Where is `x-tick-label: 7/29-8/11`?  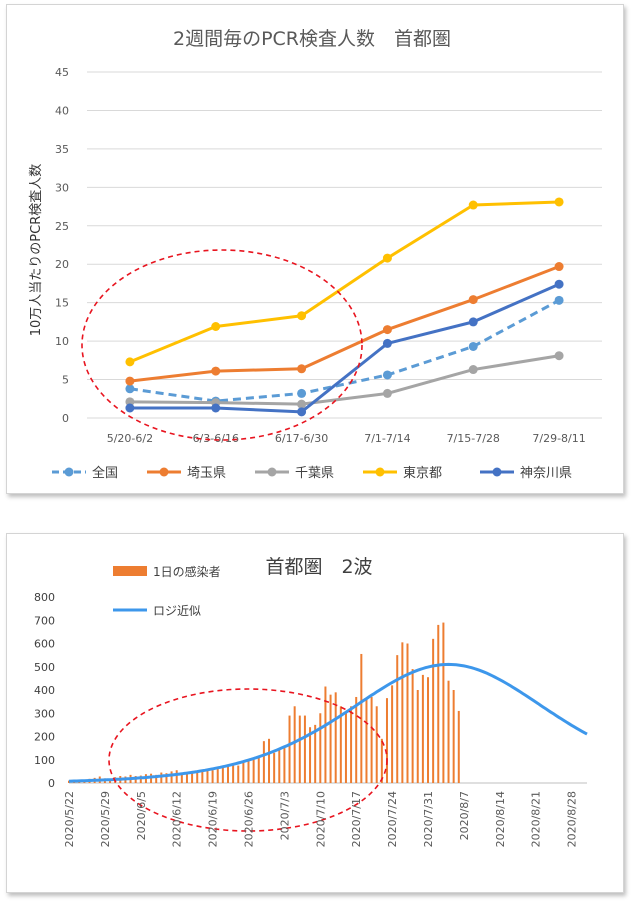 x-tick-label: 7/29-8/11 is located at coordinates (558, 438).